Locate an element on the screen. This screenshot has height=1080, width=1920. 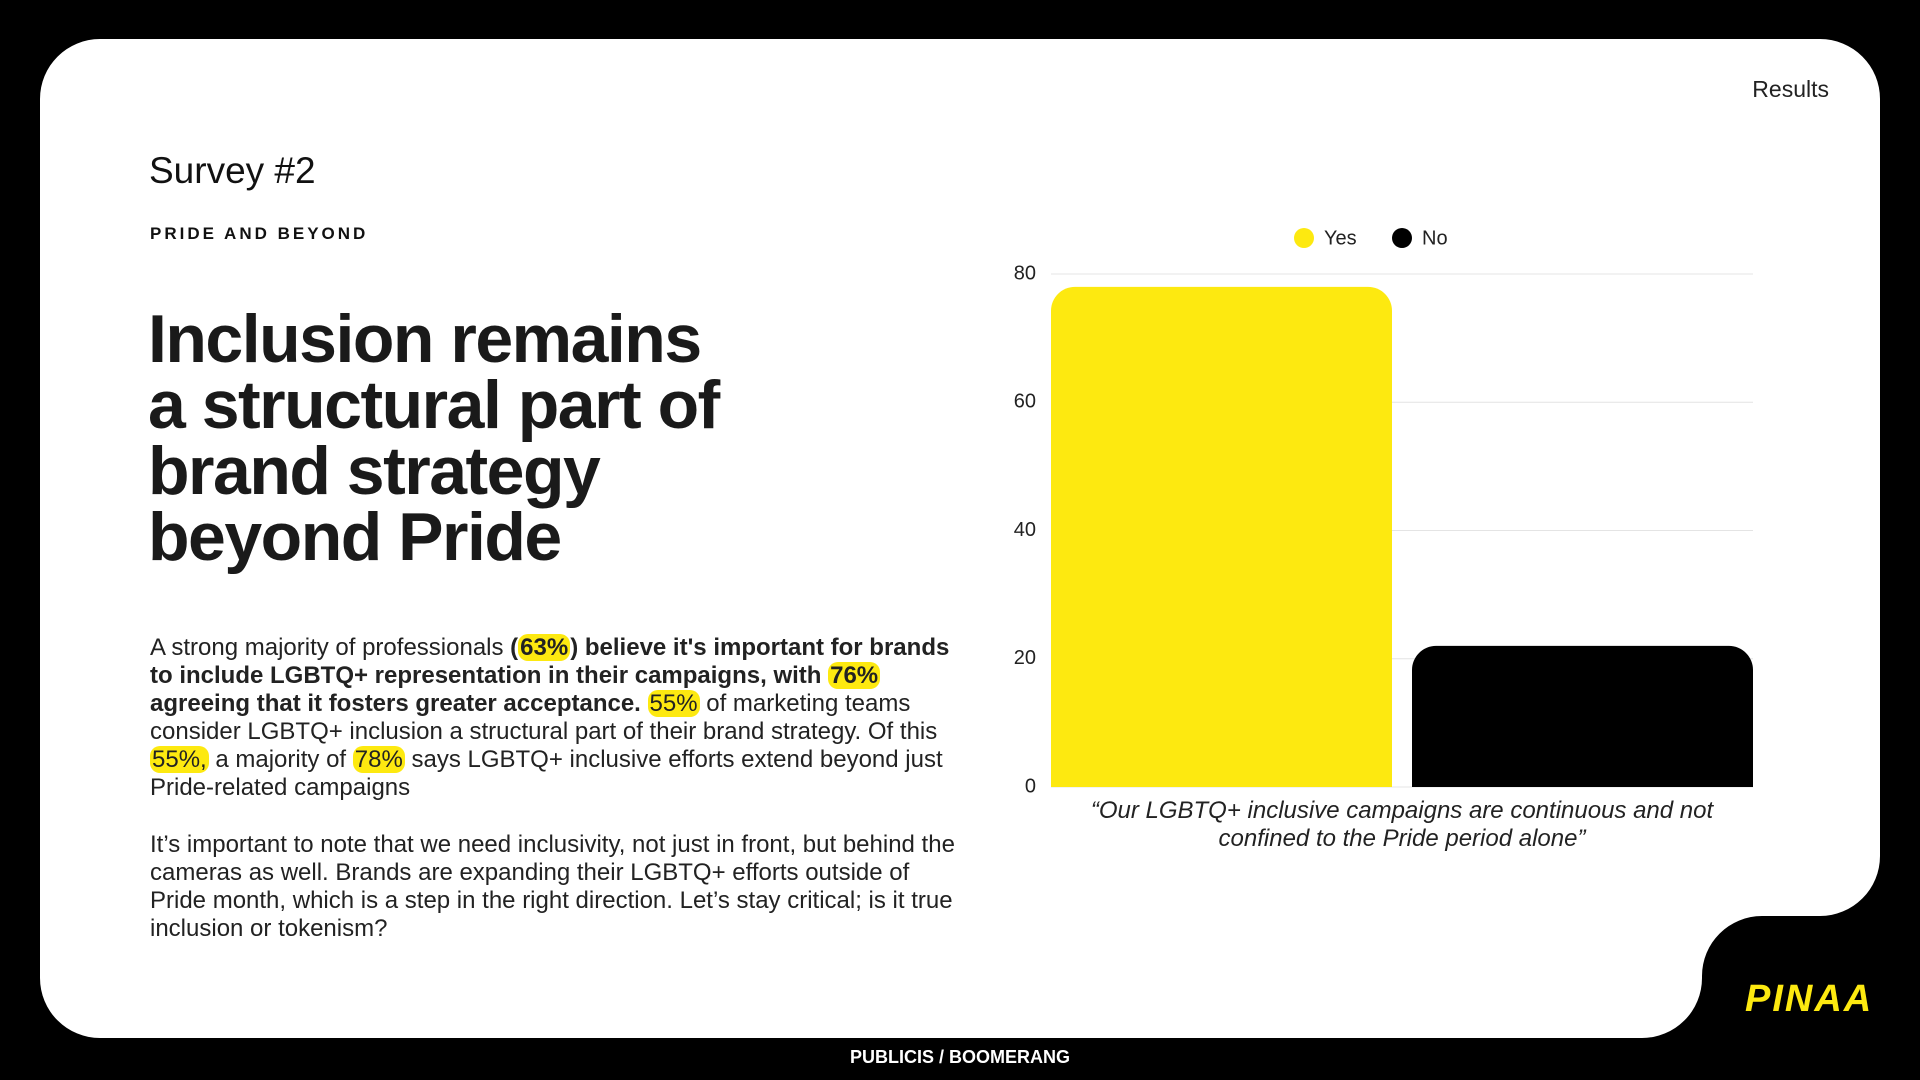
highlight: 55%, is located at coordinates (179, 759).